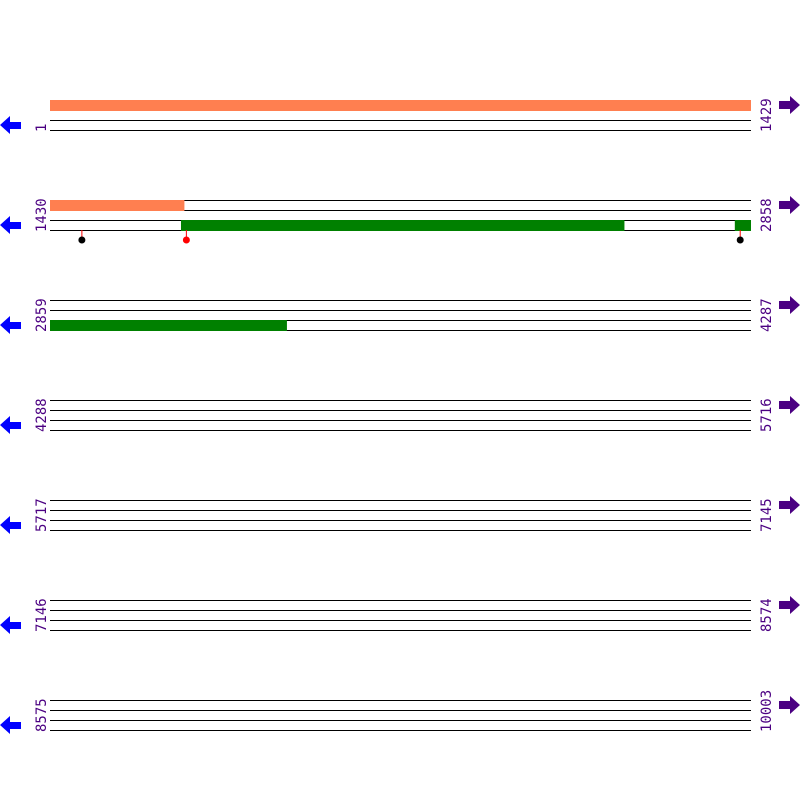  What do you see at coordinates (42, 315) in the screenshot?
I see `row-start-label: 2859` at bounding box center [42, 315].